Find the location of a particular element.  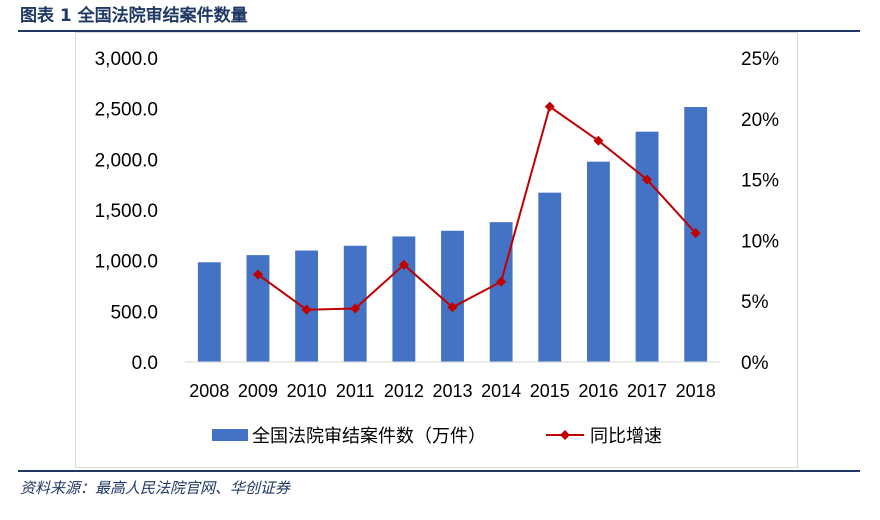

x-tick-label: 2014 is located at coordinates (501, 391).